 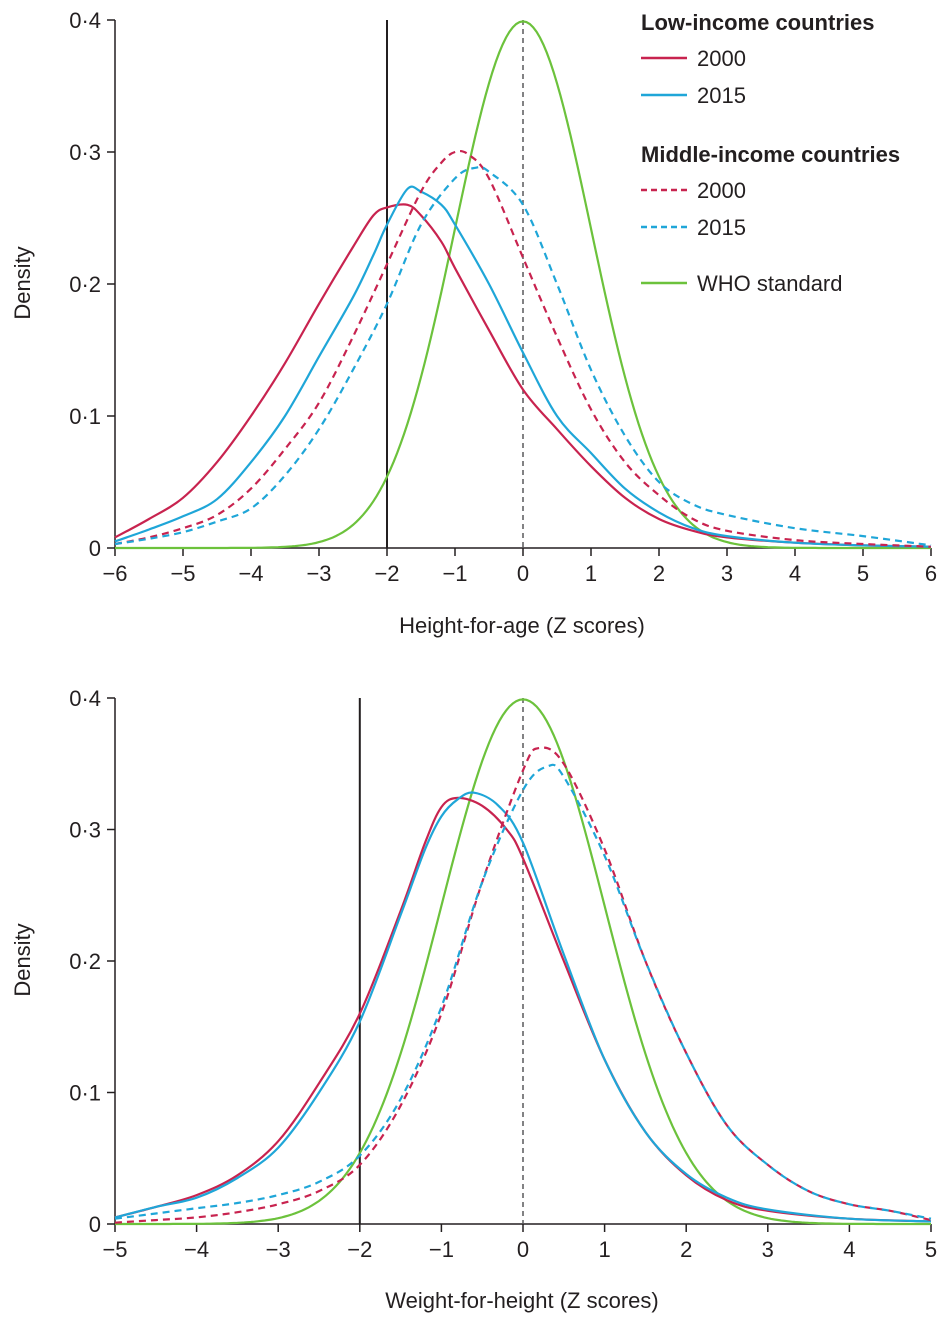 I want to click on x-tick-label: 6, so click(x=931, y=573).